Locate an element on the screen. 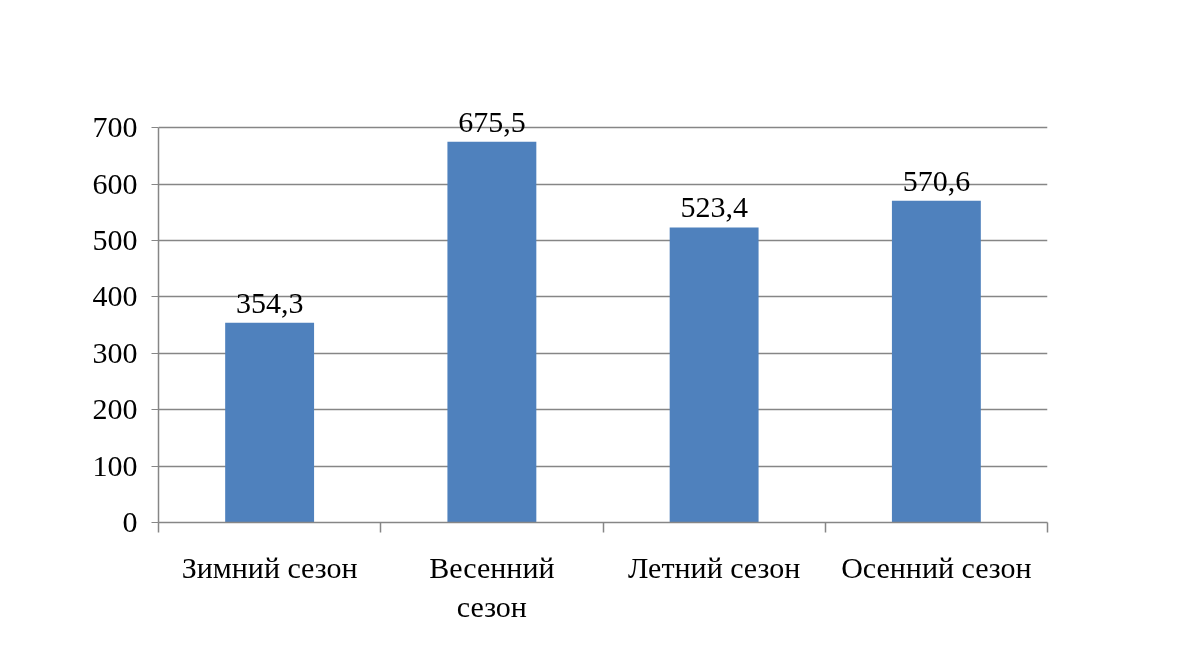 This screenshot has height=661, width=1199. data-label: 523,4 is located at coordinates (714, 207).